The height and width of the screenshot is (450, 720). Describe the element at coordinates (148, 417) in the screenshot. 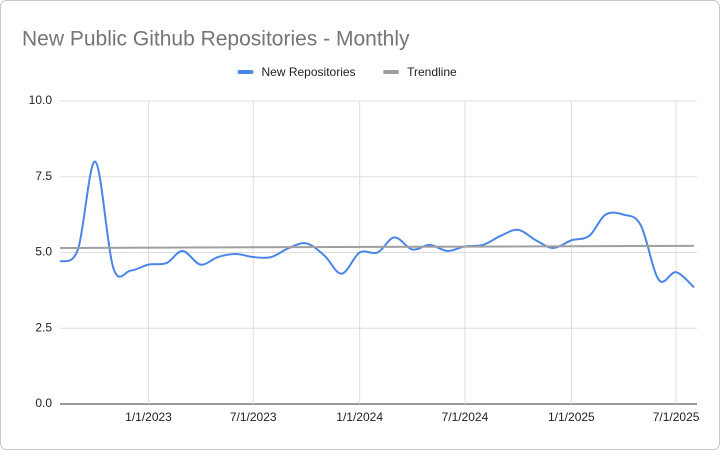

I see `x-tick-label: 1/1/2023` at that location.